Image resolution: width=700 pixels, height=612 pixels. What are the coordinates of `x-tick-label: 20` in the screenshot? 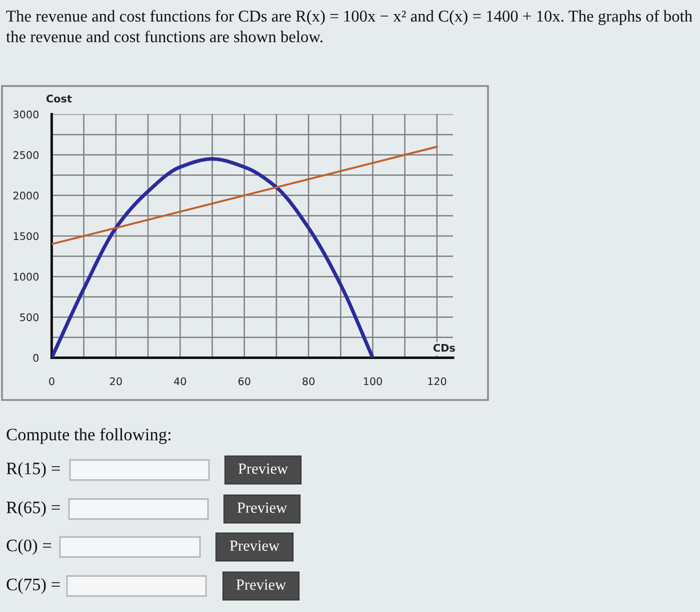 It's located at (116, 381).